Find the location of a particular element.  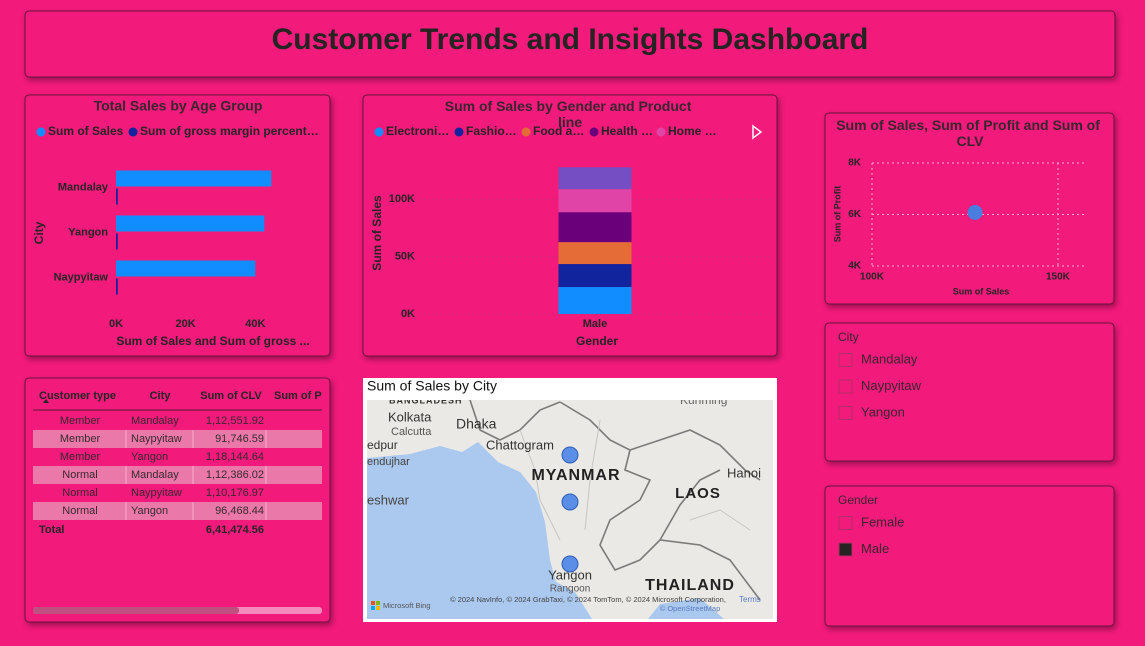

slicer-title: City is located at coordinates (848, 337).